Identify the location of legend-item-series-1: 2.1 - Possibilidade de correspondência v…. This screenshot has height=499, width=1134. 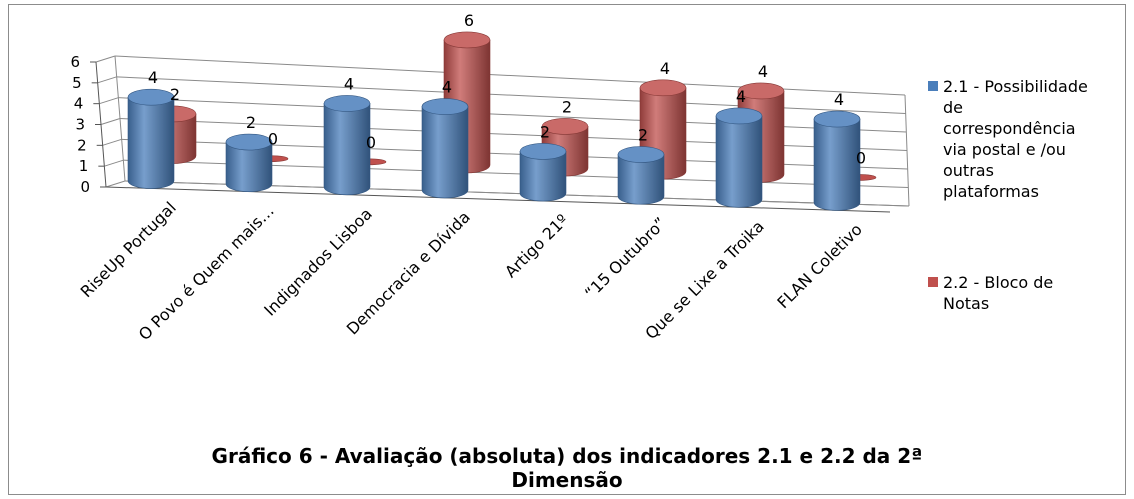
(1023, 139).